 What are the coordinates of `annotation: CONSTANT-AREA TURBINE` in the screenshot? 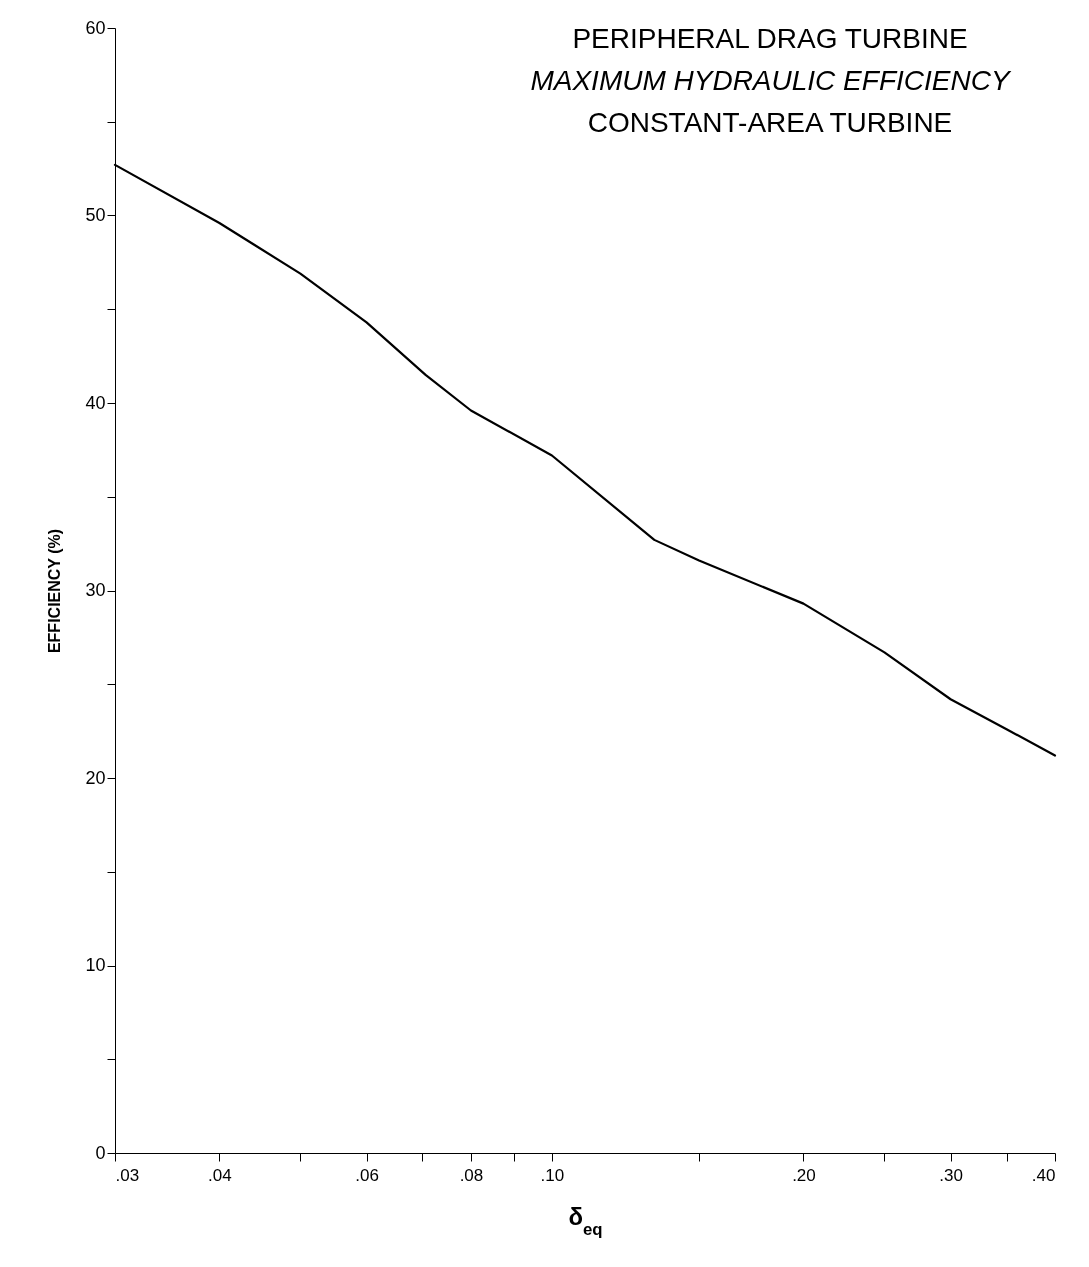 It's located at (770, 122).